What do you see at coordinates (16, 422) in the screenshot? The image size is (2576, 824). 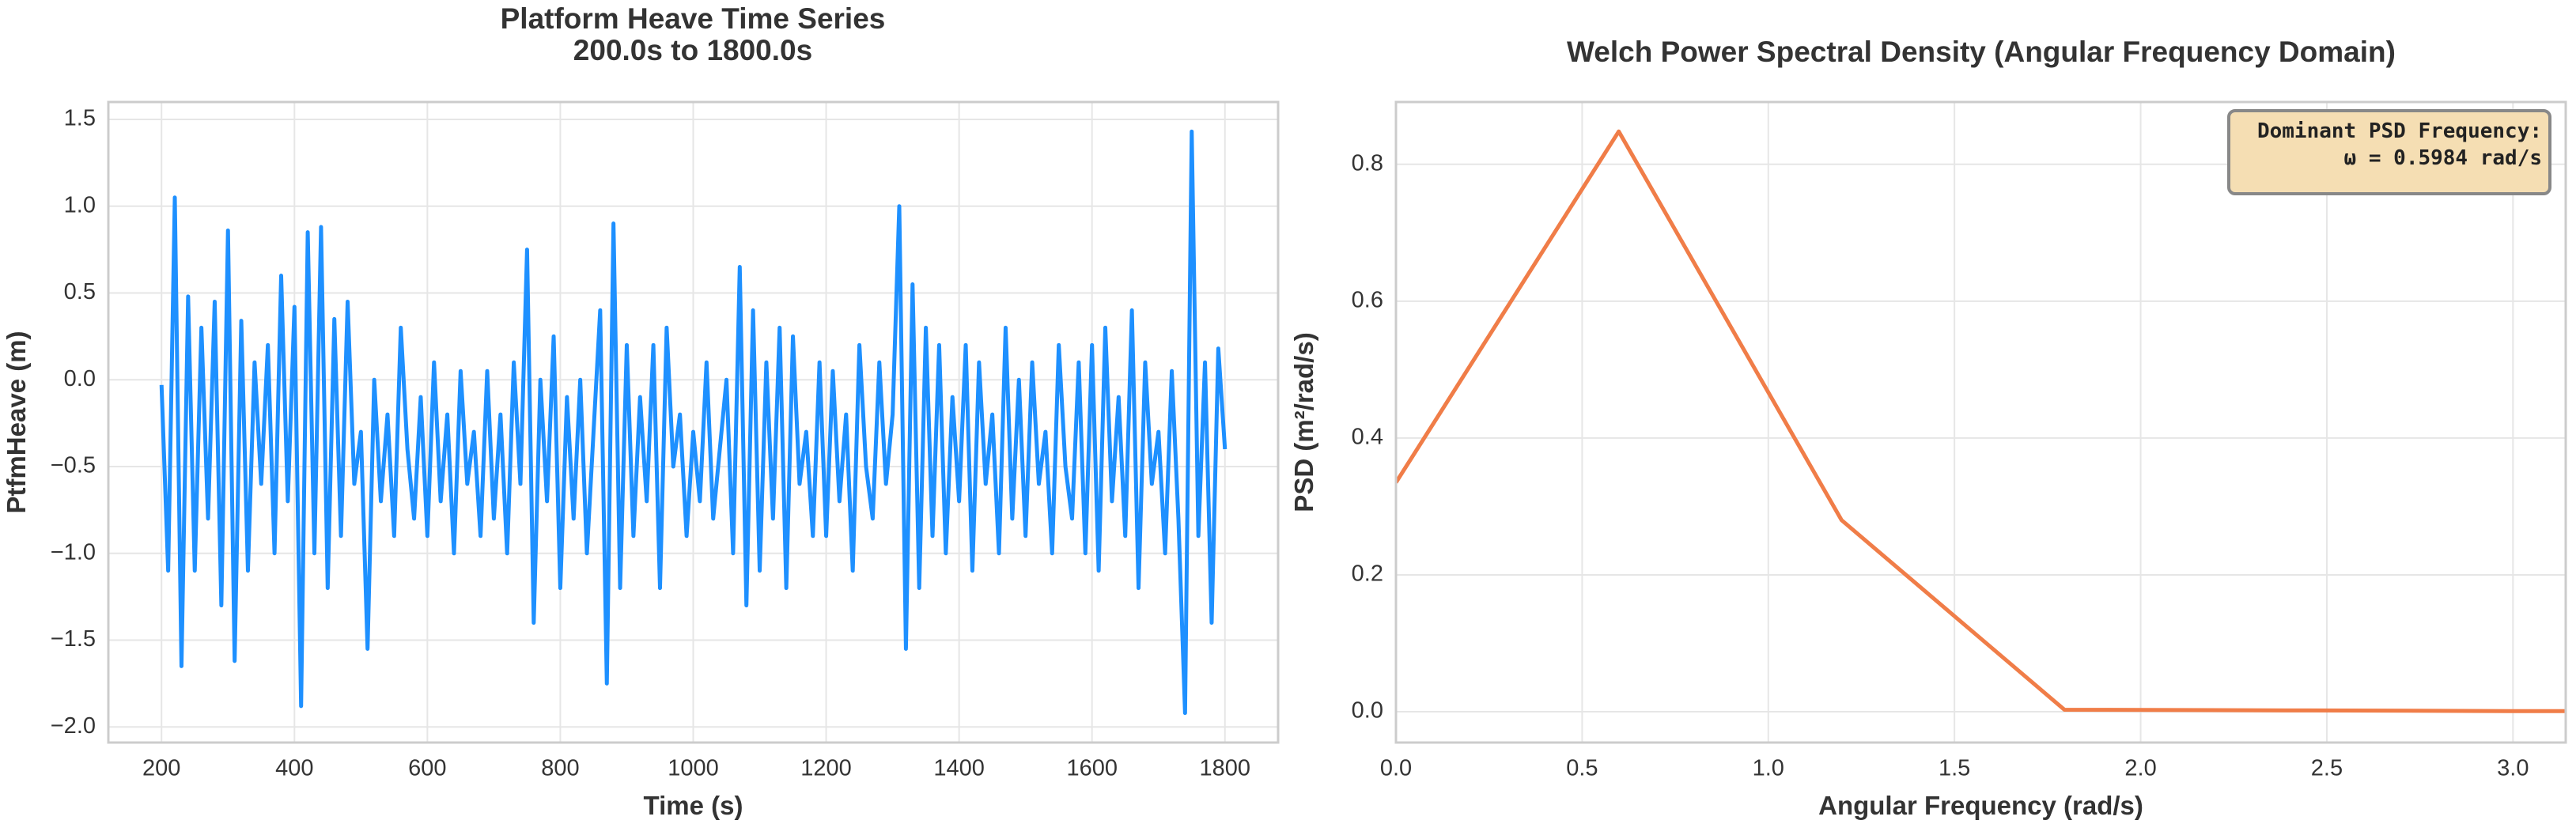 I see `y-axis-label: PtfmHeave (m)` at bounding box center [16, 422].